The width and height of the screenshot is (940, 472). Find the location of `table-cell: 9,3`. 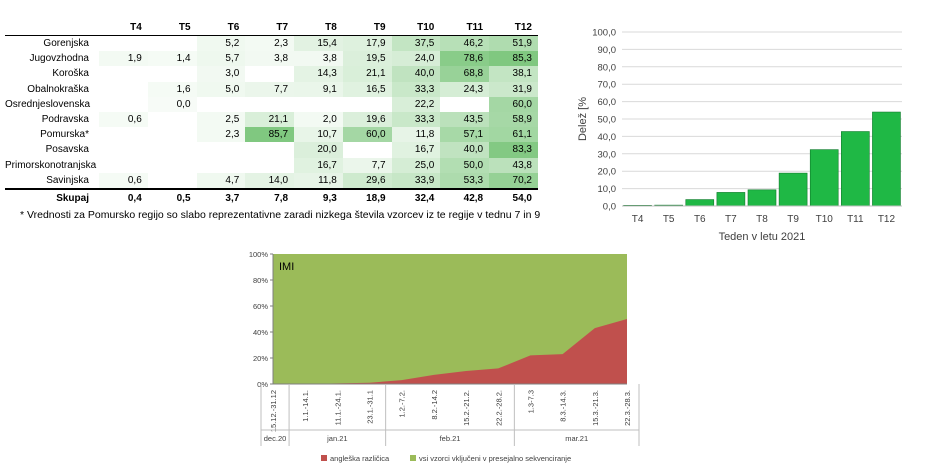

table-cell: 9,3 is located at coordinates (318, 197).